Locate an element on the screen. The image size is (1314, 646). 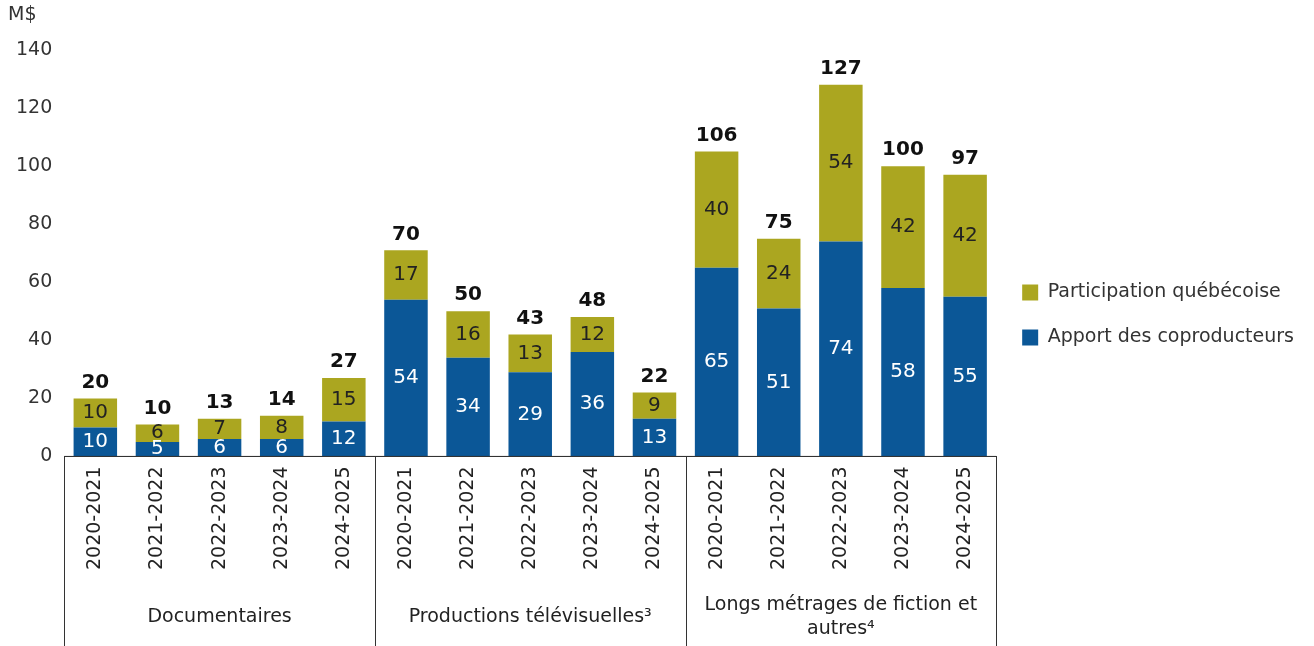
y-tick-label: 60 is located at coordinates (40, 280).